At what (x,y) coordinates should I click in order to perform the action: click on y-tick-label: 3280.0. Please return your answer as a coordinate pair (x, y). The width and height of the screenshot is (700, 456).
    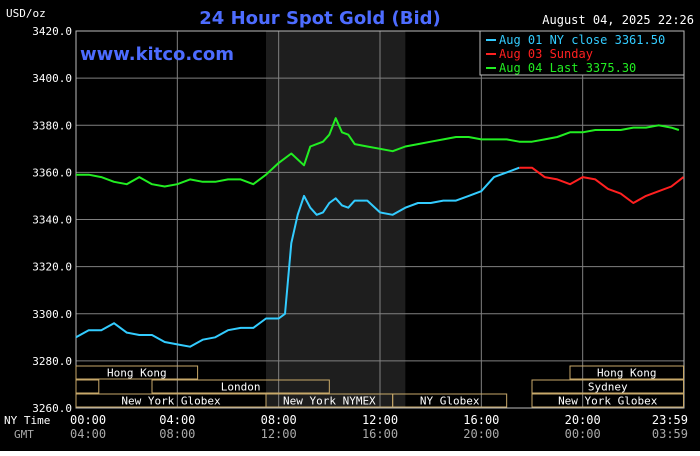
    Looking at the image, I should click on (52, 361).